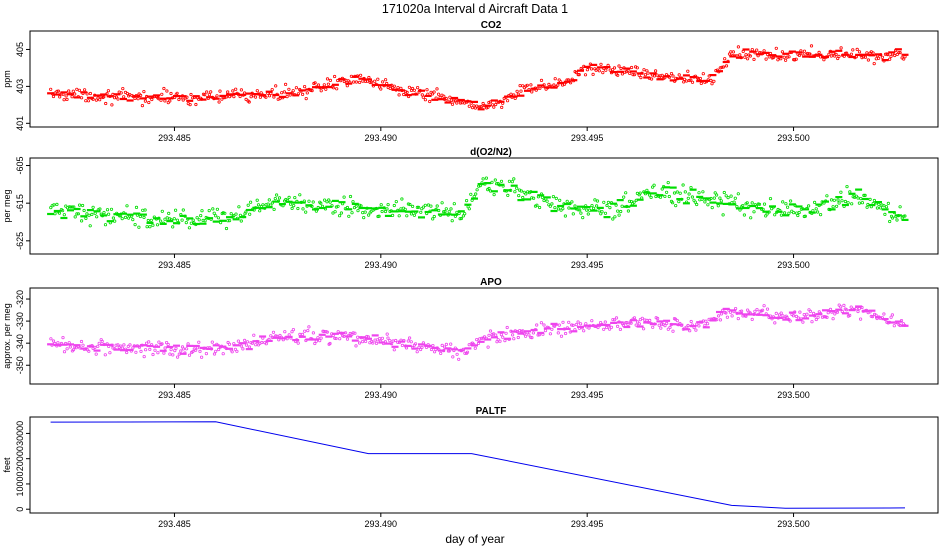 Image resolution: width=950 pixels, height=550 pixels. What do you see at coordinates (20, 509) in the screenshot?
I see `y-tick-label: 0` at bounding box center [20, 509].